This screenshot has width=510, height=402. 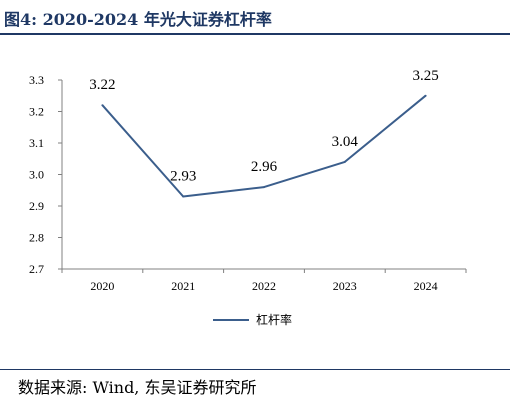 What do you see at coordinates (46, 174) in the screenshot?
I see `y-axis: 2.7 2.8 2.9 3.0 3.1 3.2 3.3` at bounding box center [46, 174].